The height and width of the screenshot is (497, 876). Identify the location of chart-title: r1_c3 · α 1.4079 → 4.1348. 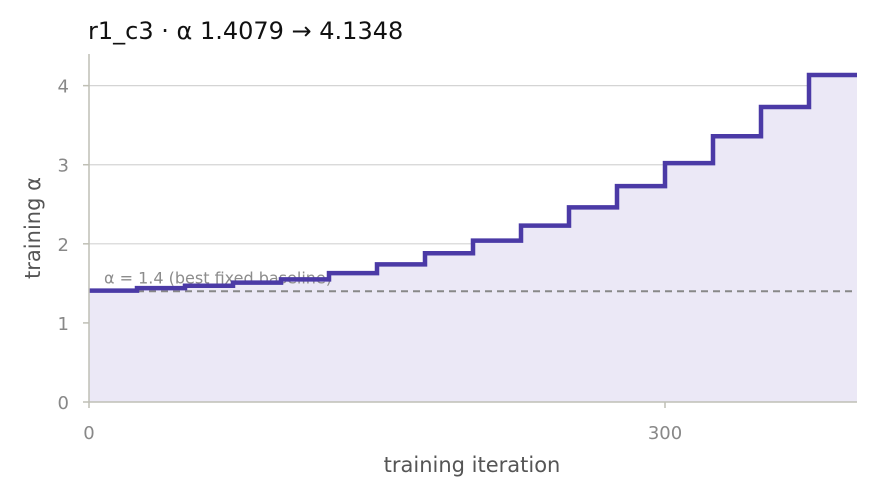
(245, 31).